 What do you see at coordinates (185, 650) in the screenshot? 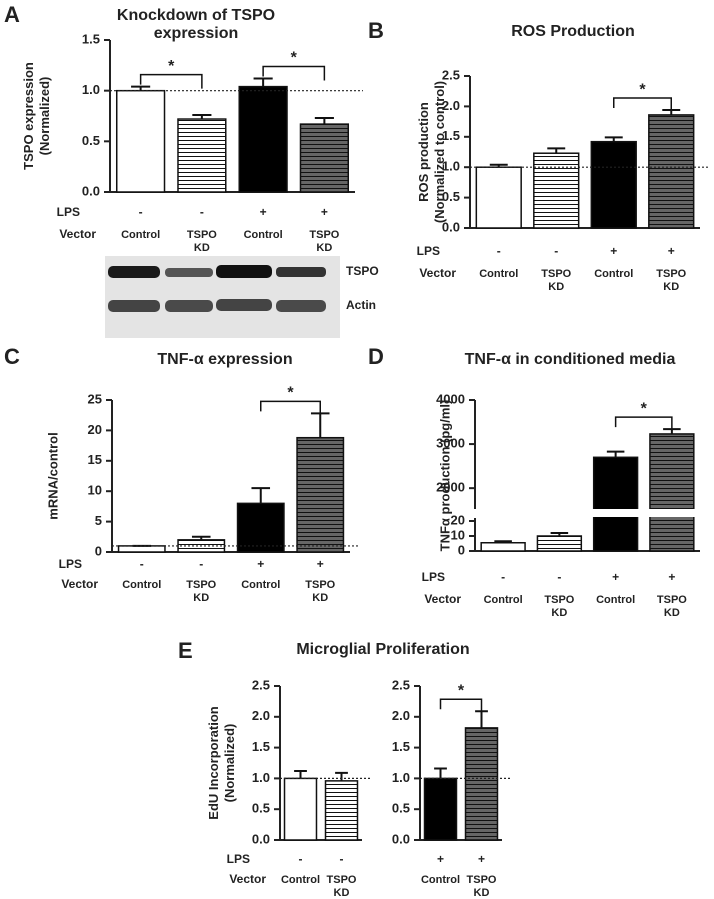
I see `panel-letter: E` at bounding box center [185, 650].